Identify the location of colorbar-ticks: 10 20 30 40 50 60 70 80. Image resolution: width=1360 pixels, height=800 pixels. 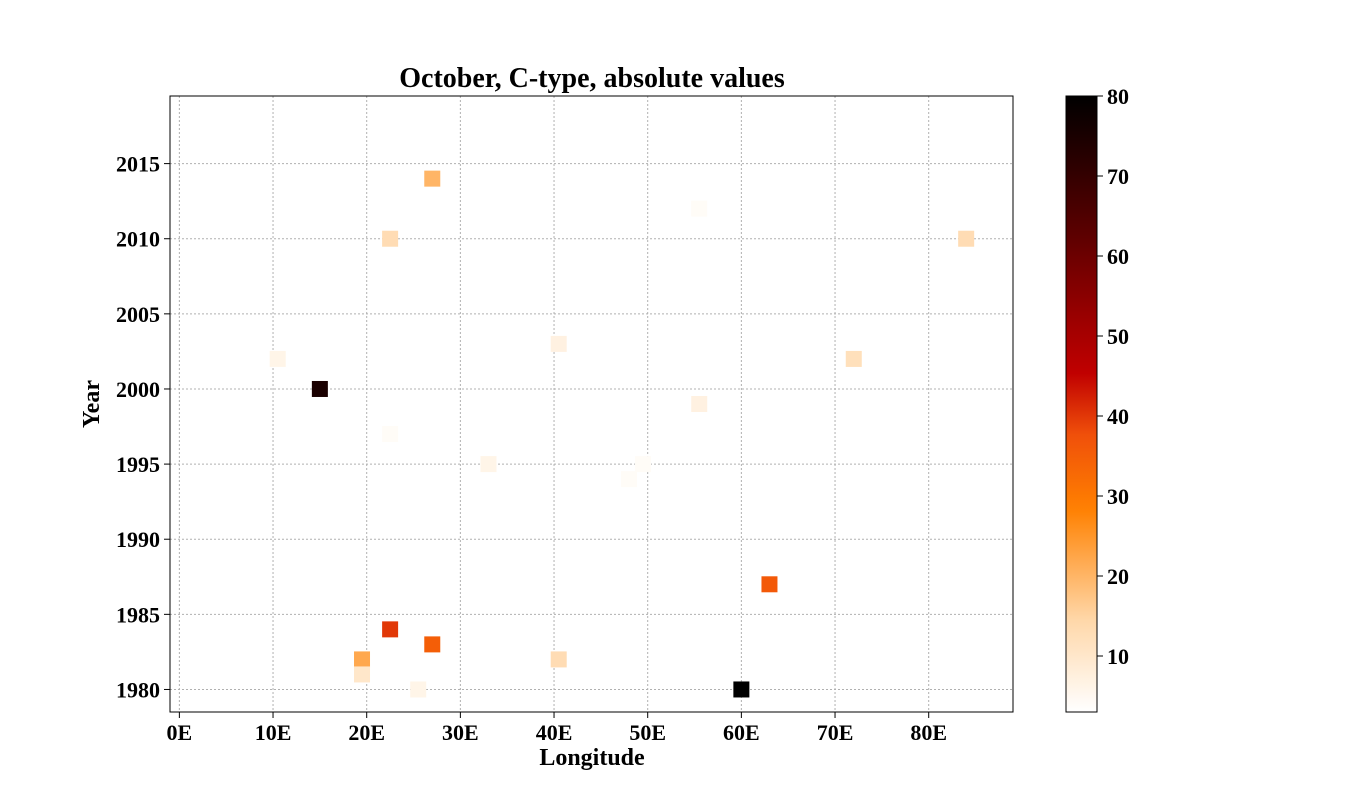
(1113, 376).